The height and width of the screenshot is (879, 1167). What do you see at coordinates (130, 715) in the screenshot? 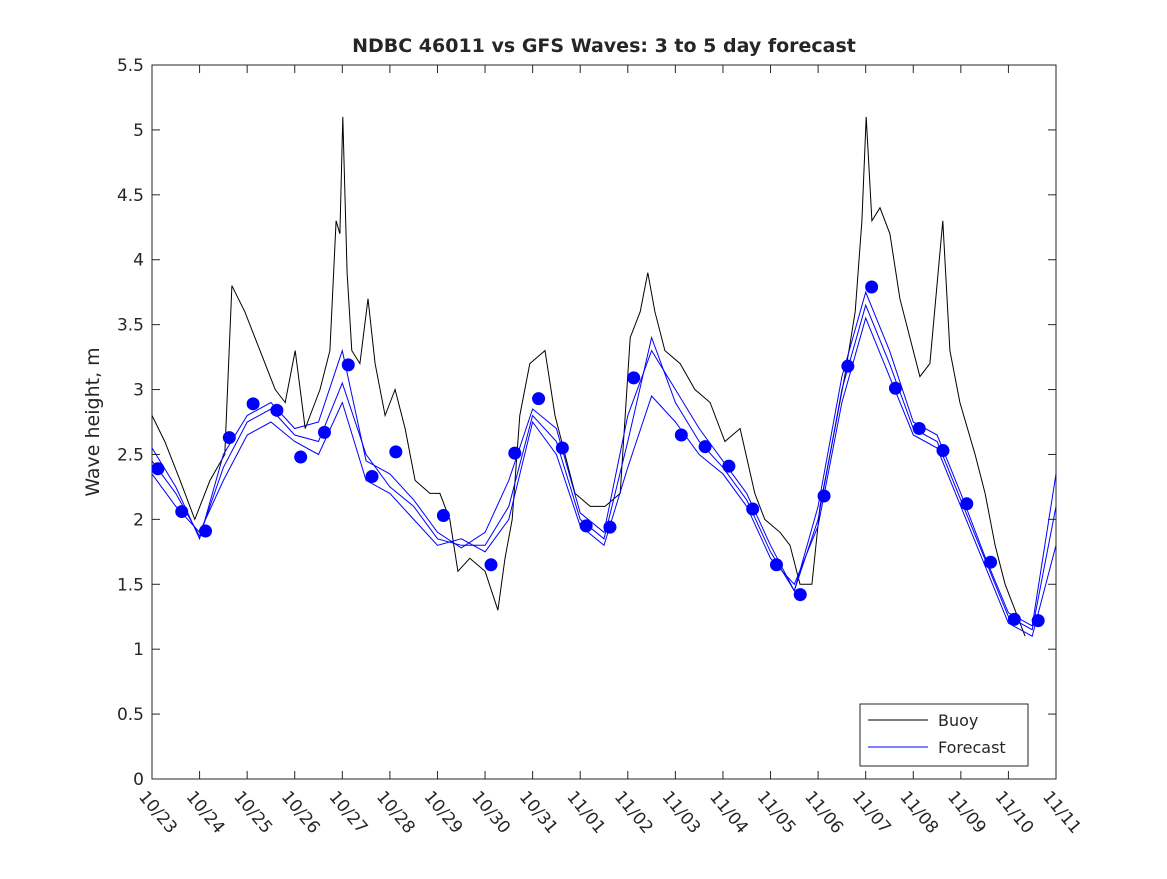
I see `y-tick-label: 0.5` at bounding box center [130, 715].